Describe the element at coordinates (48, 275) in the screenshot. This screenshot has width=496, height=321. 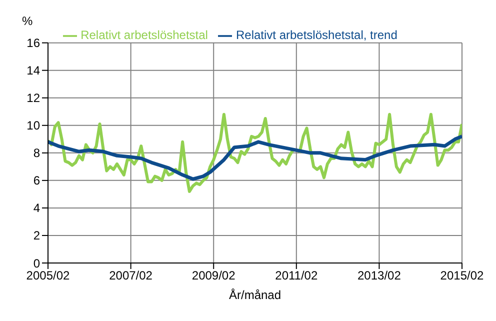
I see `x-tick-label: 2005/02` at that location.